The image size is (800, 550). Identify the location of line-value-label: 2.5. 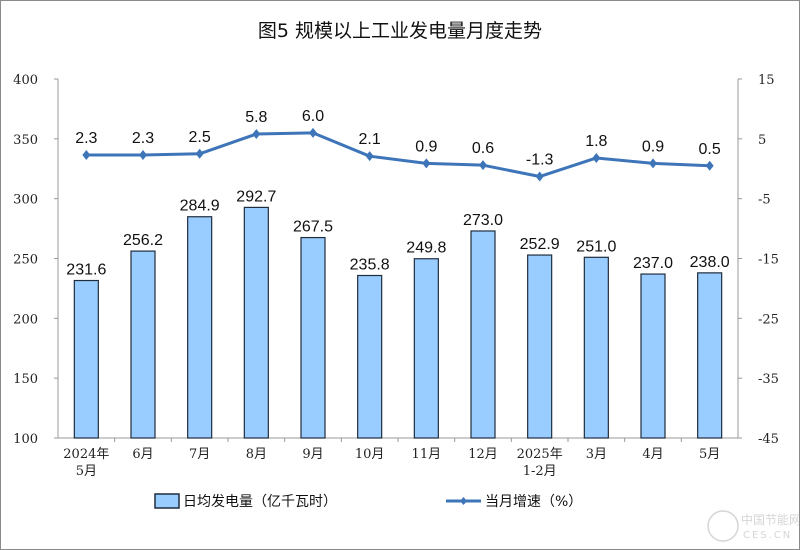
(200, 137).